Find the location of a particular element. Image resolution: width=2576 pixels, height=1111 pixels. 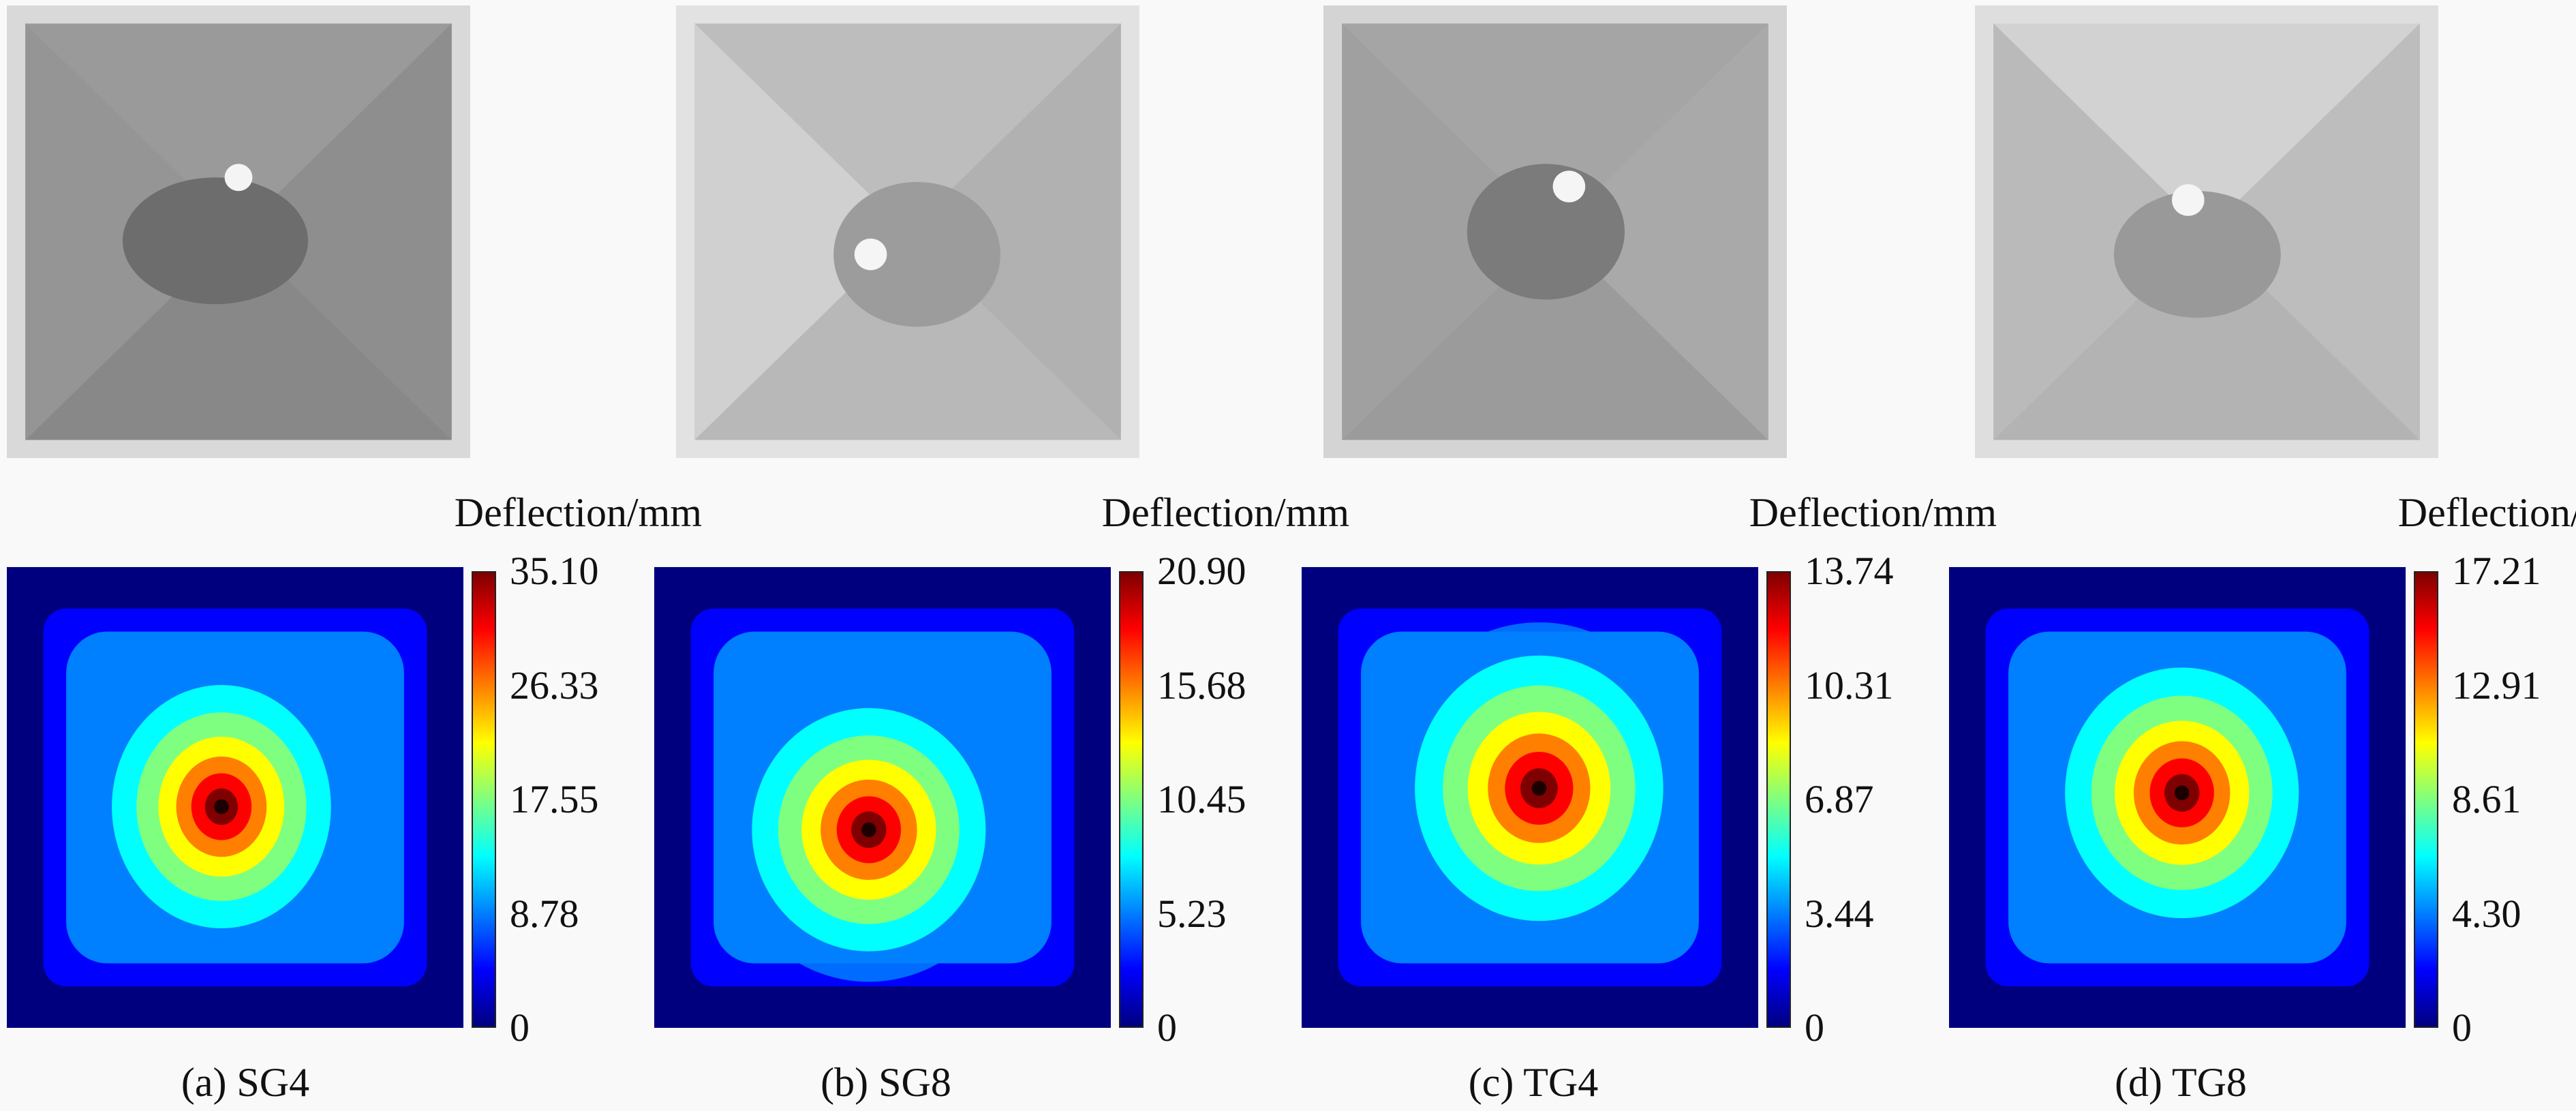

colorbar-tick-label: 13.74 is located at coordinates (1849, 571).